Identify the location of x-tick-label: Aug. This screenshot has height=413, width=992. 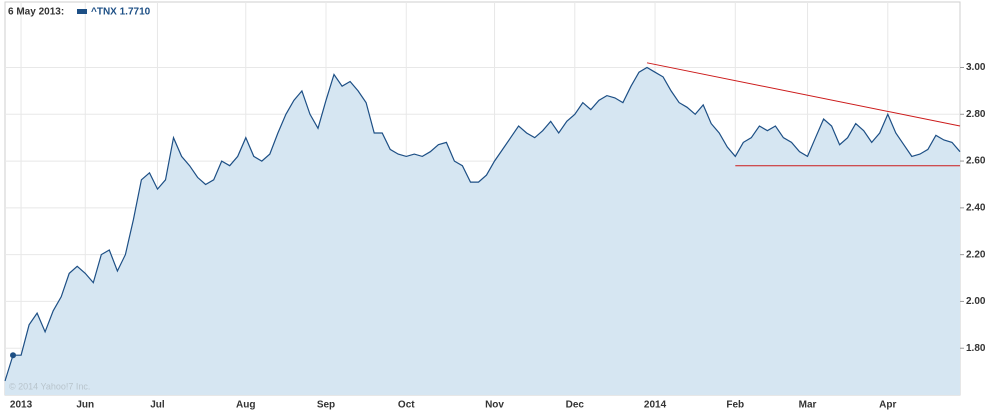
(245, 405).